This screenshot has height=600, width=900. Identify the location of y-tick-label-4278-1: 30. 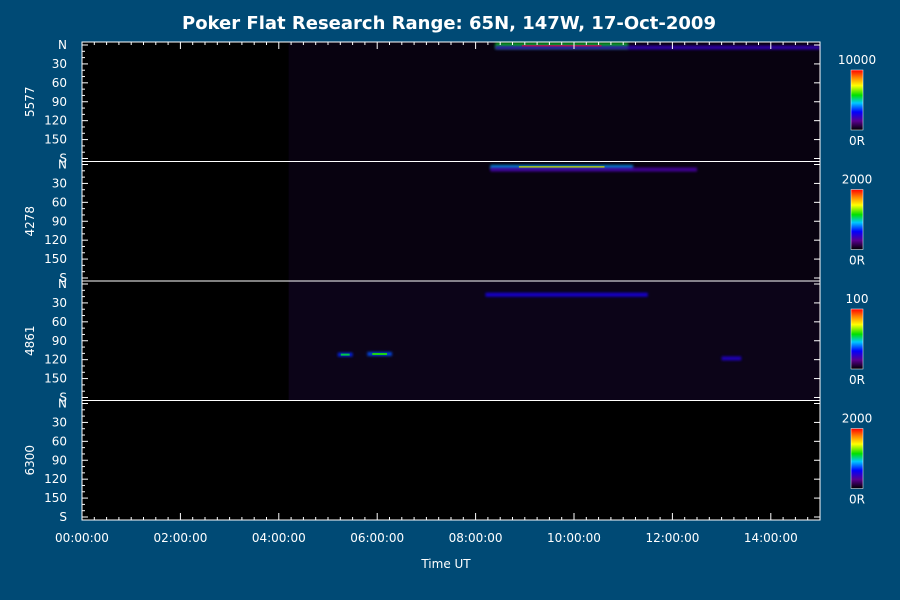
(59, 183).